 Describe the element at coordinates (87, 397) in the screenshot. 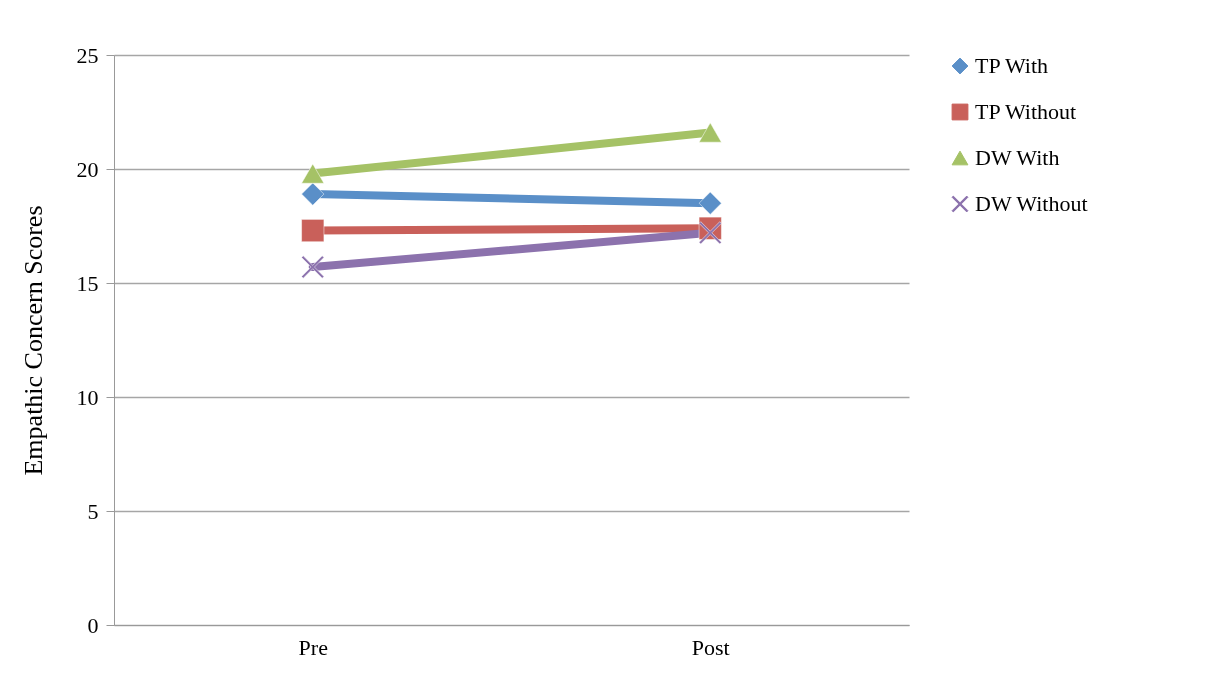

I see `y-tick-label: 10` at that location.